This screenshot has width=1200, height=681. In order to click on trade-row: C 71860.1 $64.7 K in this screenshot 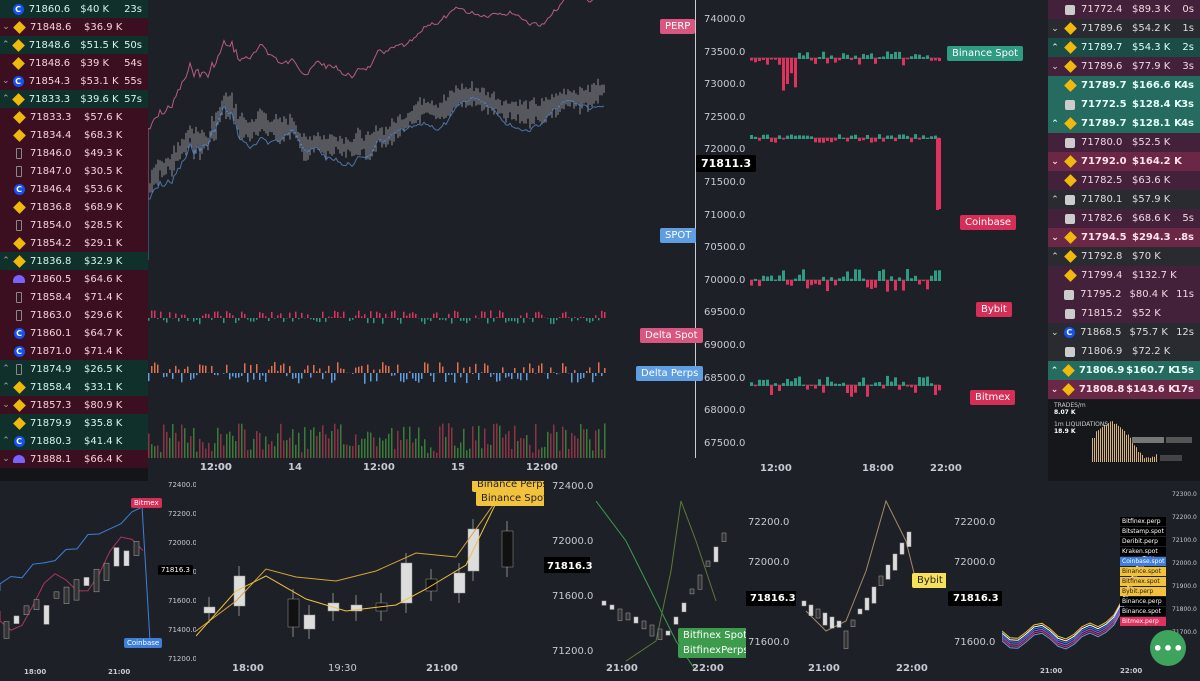, I will do `click(74, 333)`.